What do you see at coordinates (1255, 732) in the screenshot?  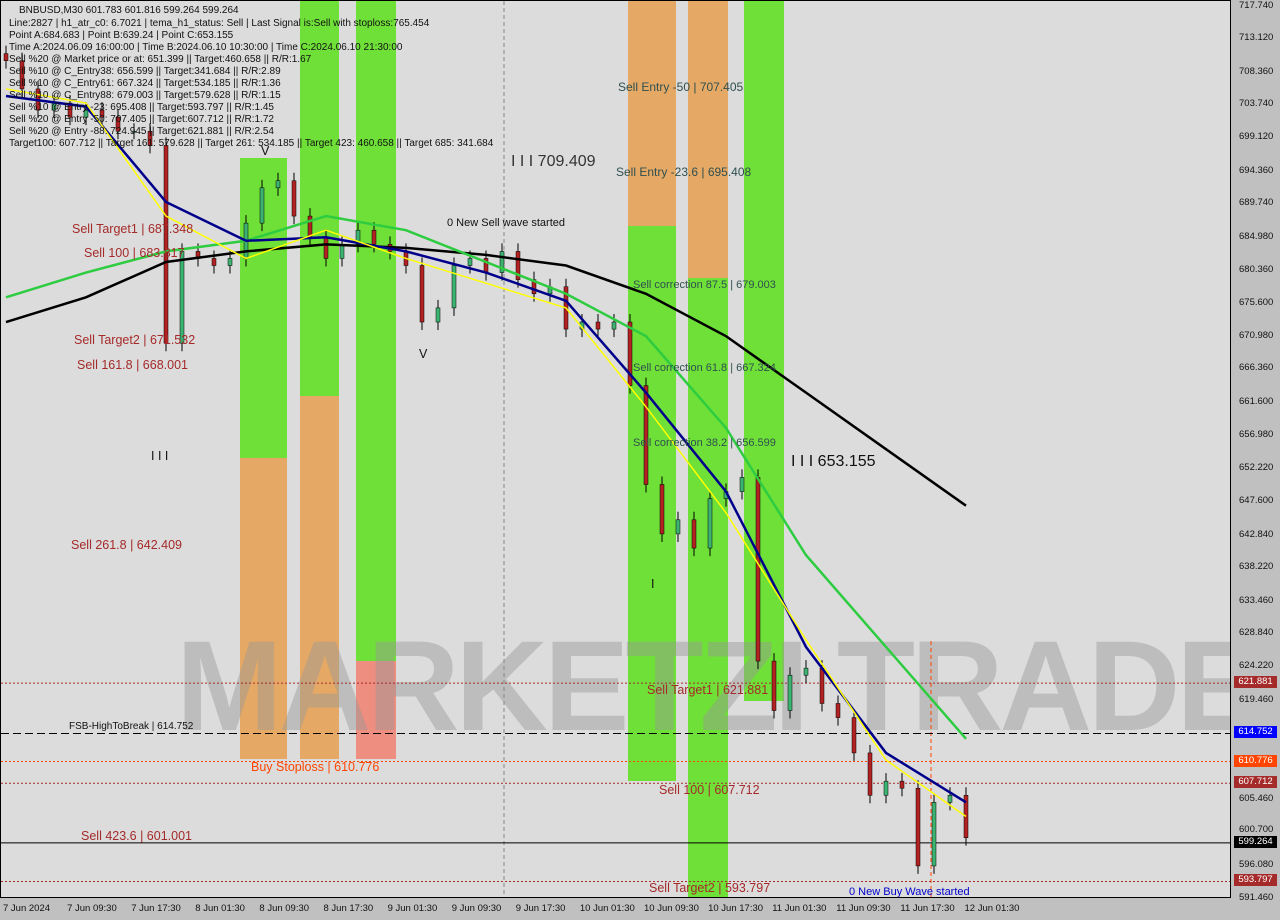 I see `price-level-badge: 614.752` at bounding box center [1255, 732].